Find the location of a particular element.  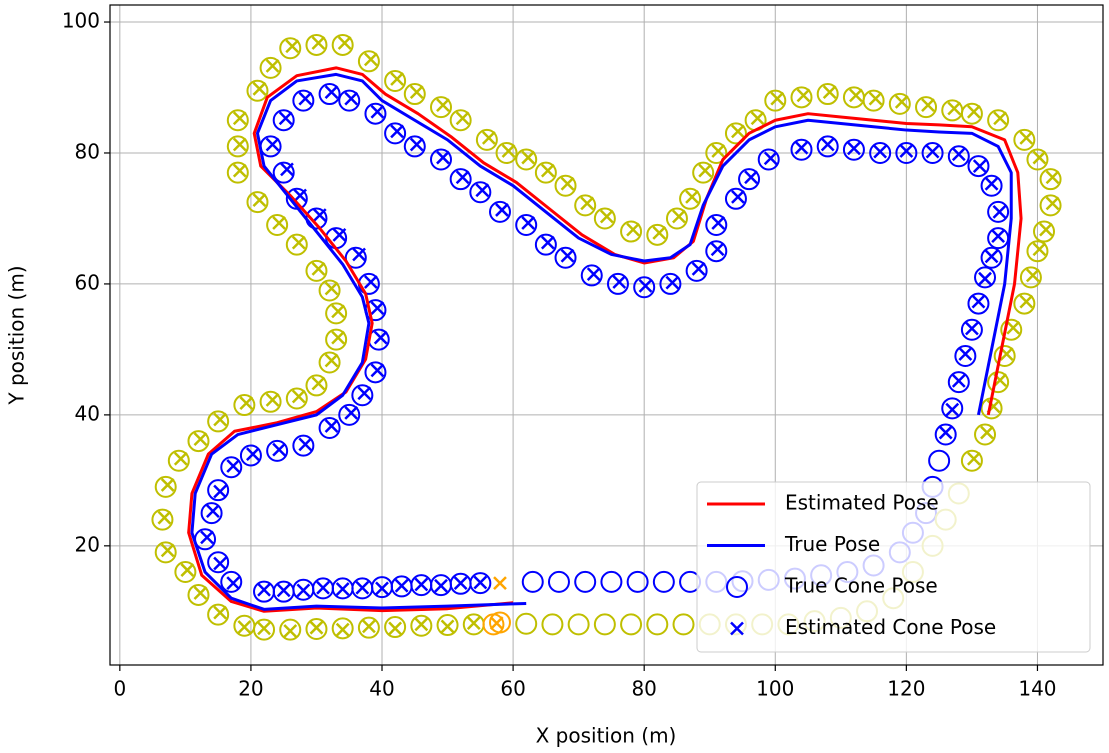

y-axis-label: Y position (m) is located at coordinates (17, 335).